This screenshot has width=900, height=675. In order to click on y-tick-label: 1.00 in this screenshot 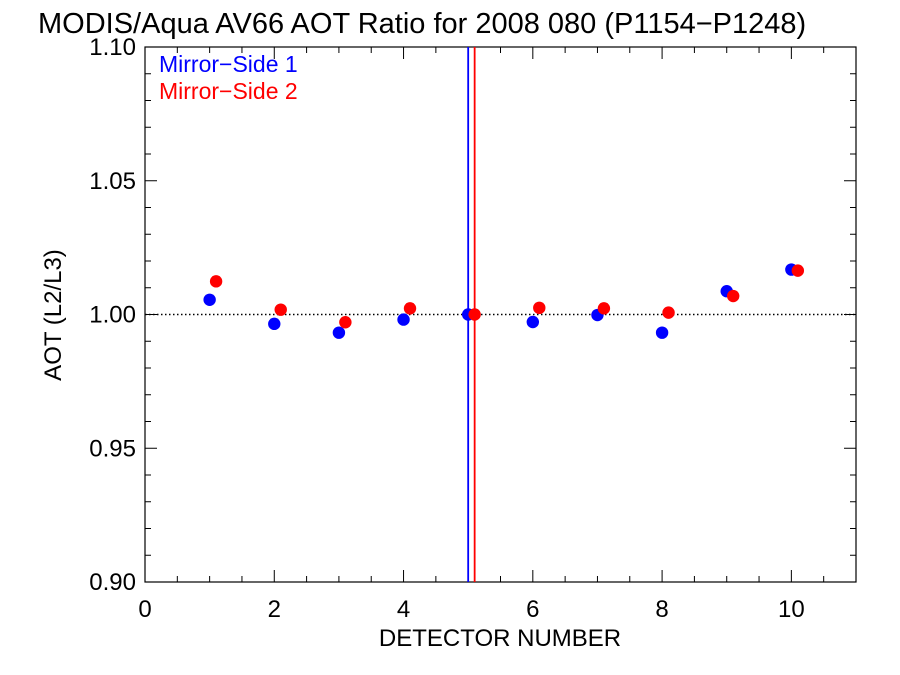, I will do `click(112, 315)`.